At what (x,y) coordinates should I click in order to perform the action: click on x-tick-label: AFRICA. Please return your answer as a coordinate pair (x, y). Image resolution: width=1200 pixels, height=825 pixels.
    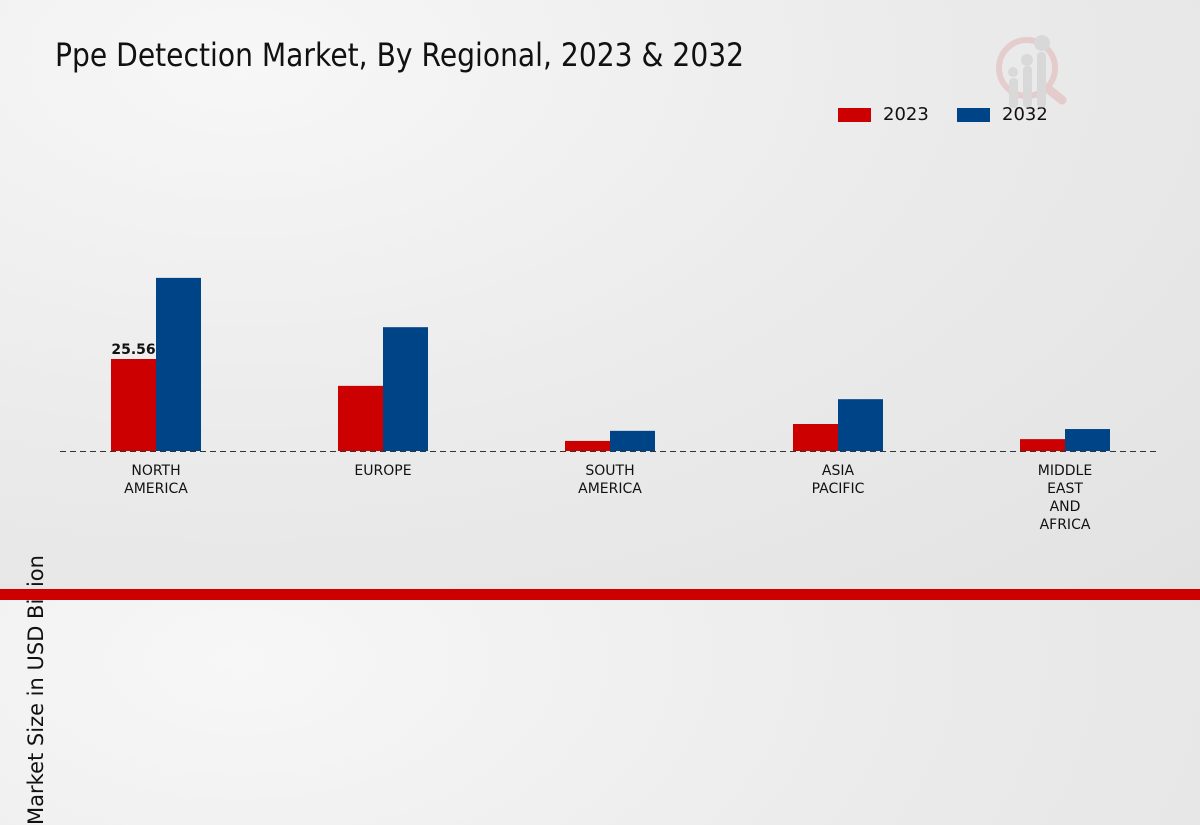
    Looking at the image, I should click on (1065, 525).